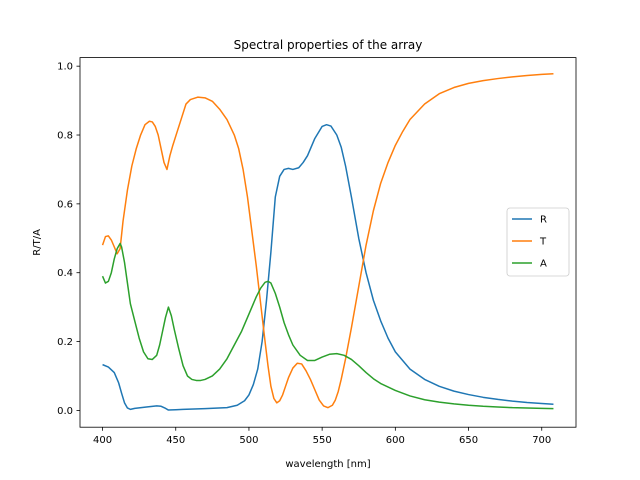  What do you see at coordinates (322, 440) in the screenshot?
I see `x-tick-label: 550` at bounding box center [322, 440].